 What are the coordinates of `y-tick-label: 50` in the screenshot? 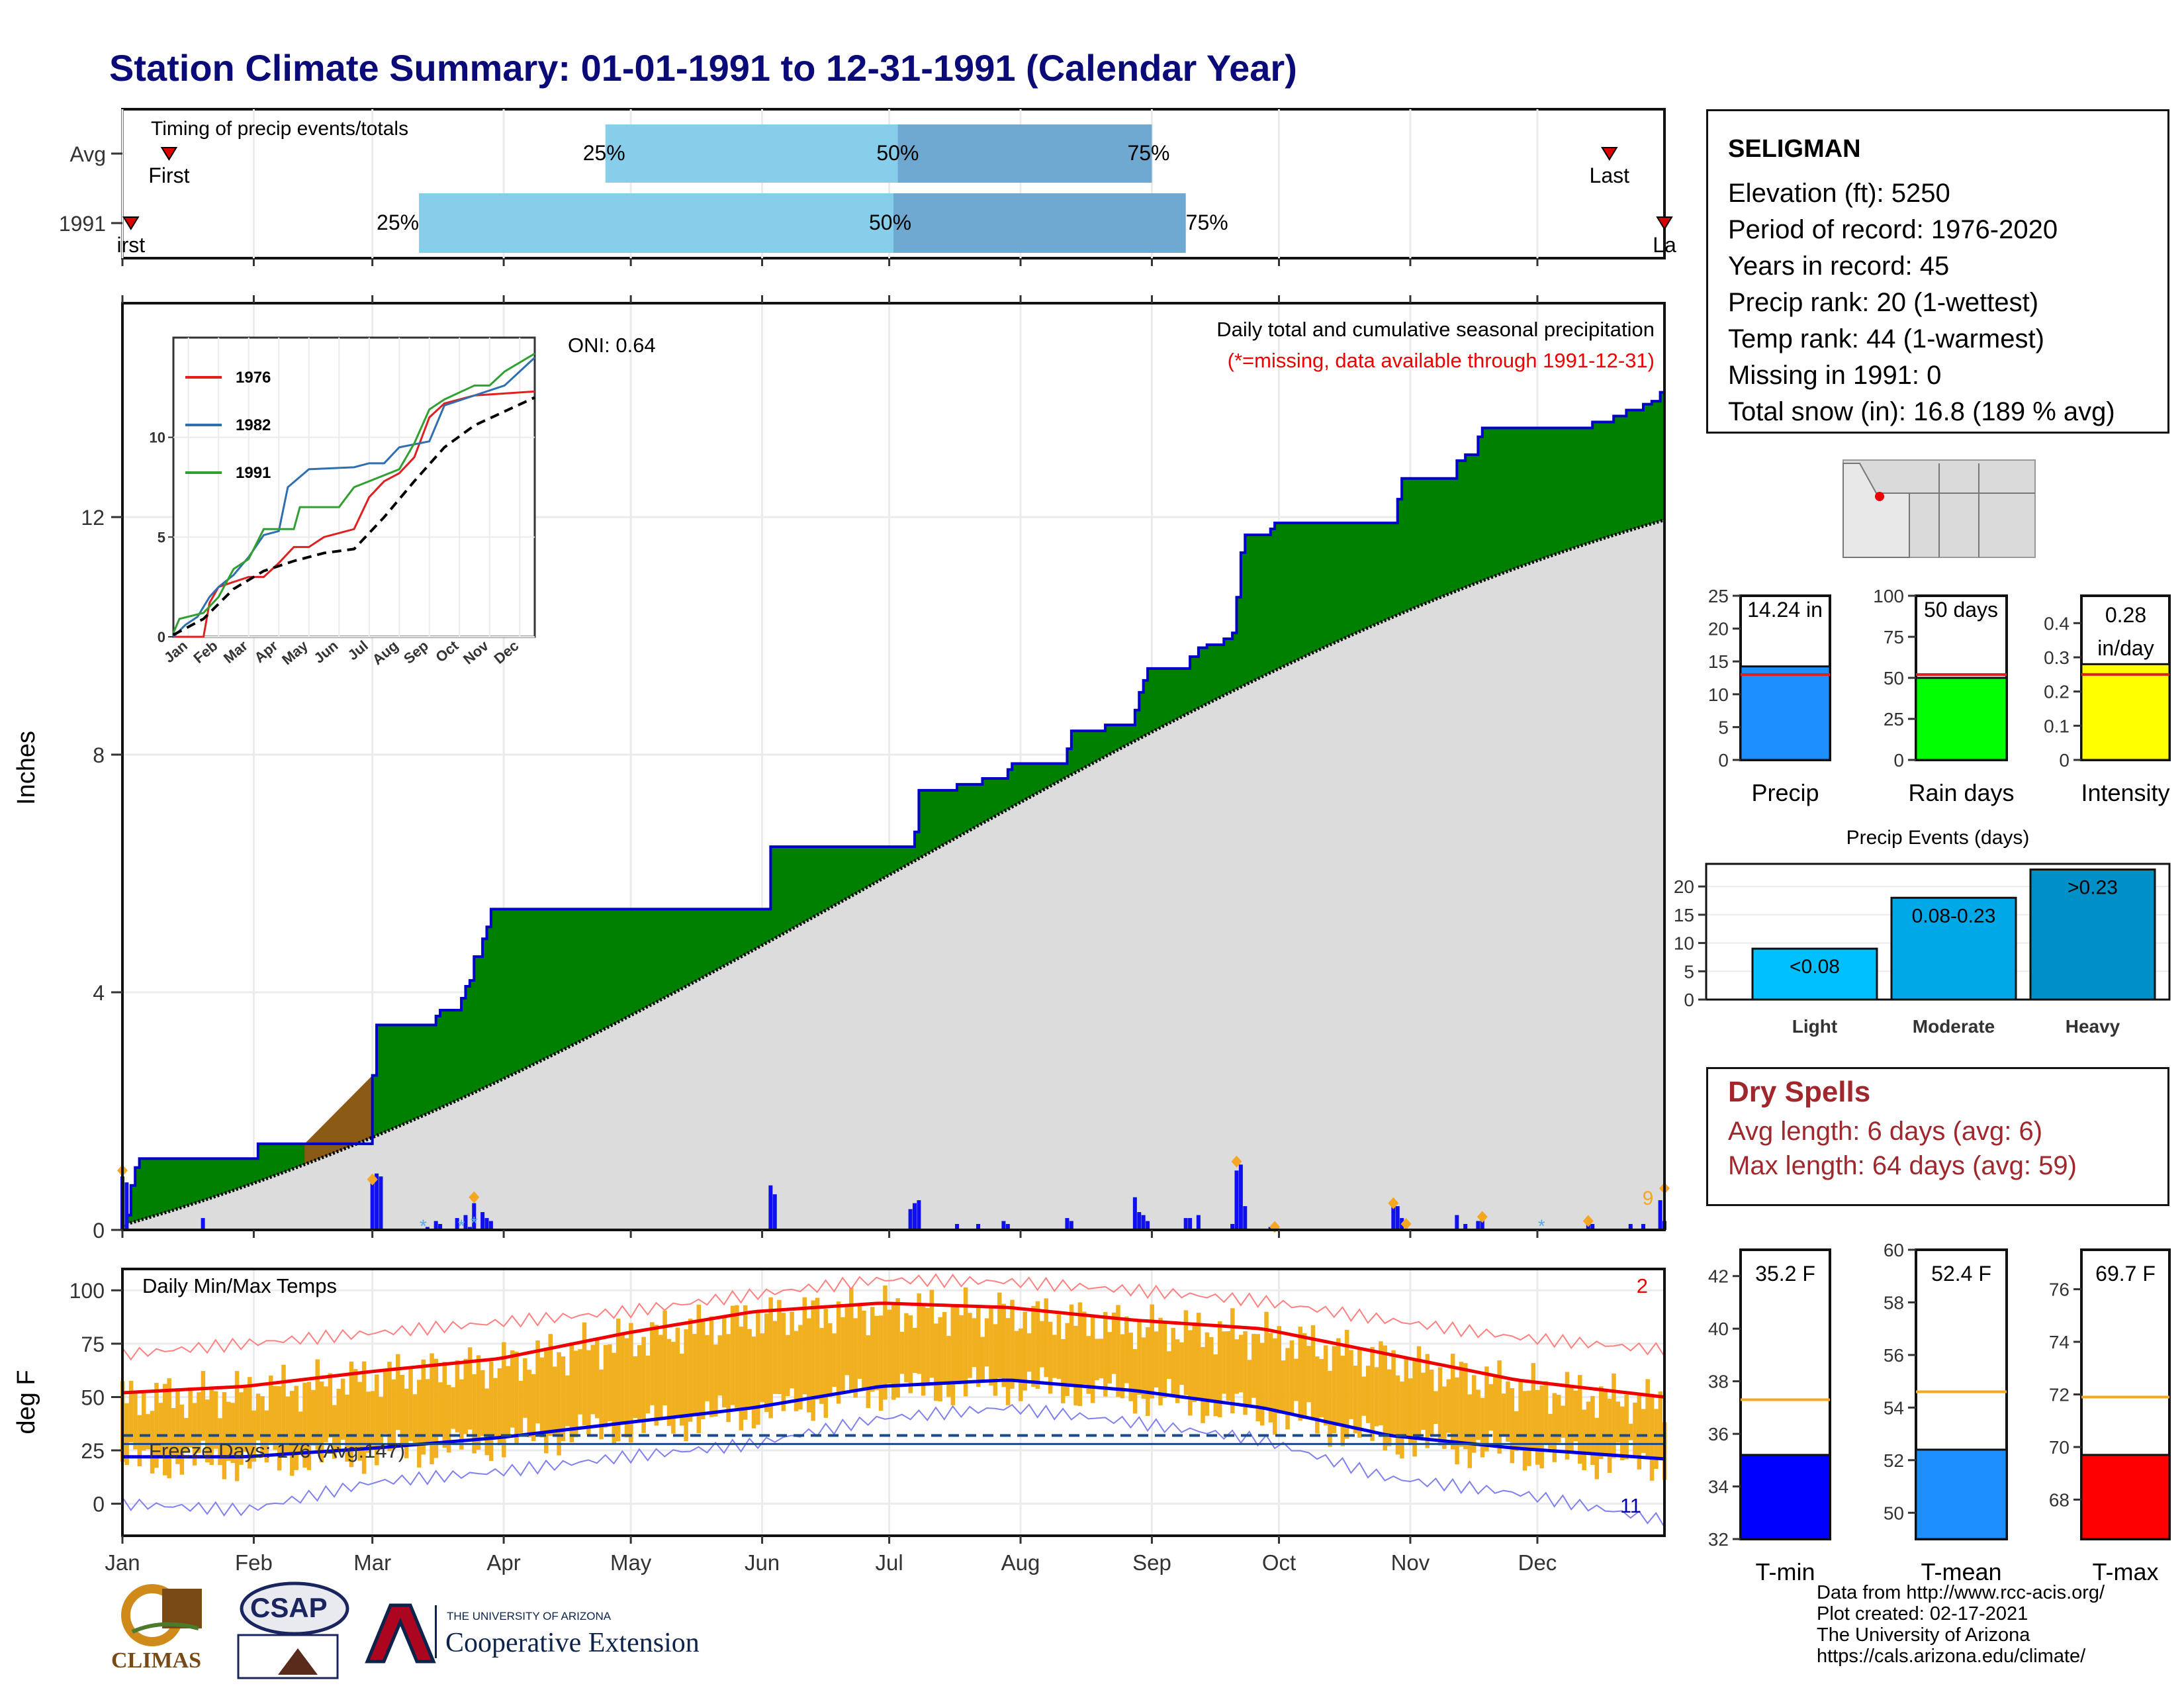 It's located at (93, 1397).